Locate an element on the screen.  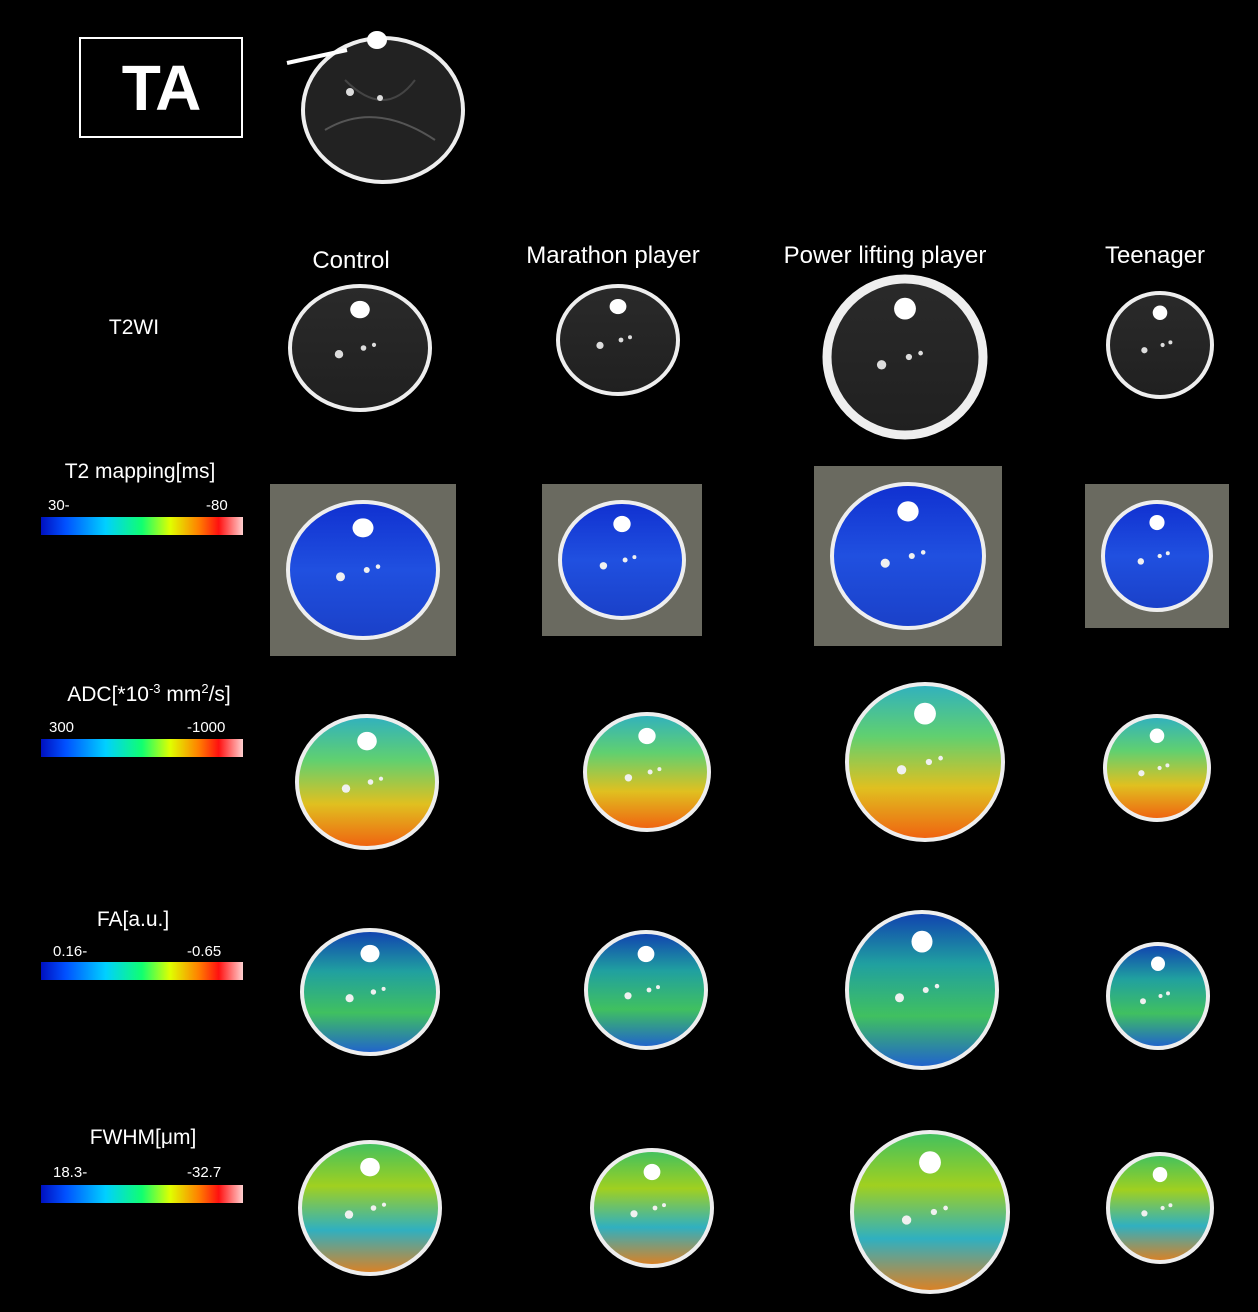
scan-fwhm-marathon is located at coordinates (652, 1208).